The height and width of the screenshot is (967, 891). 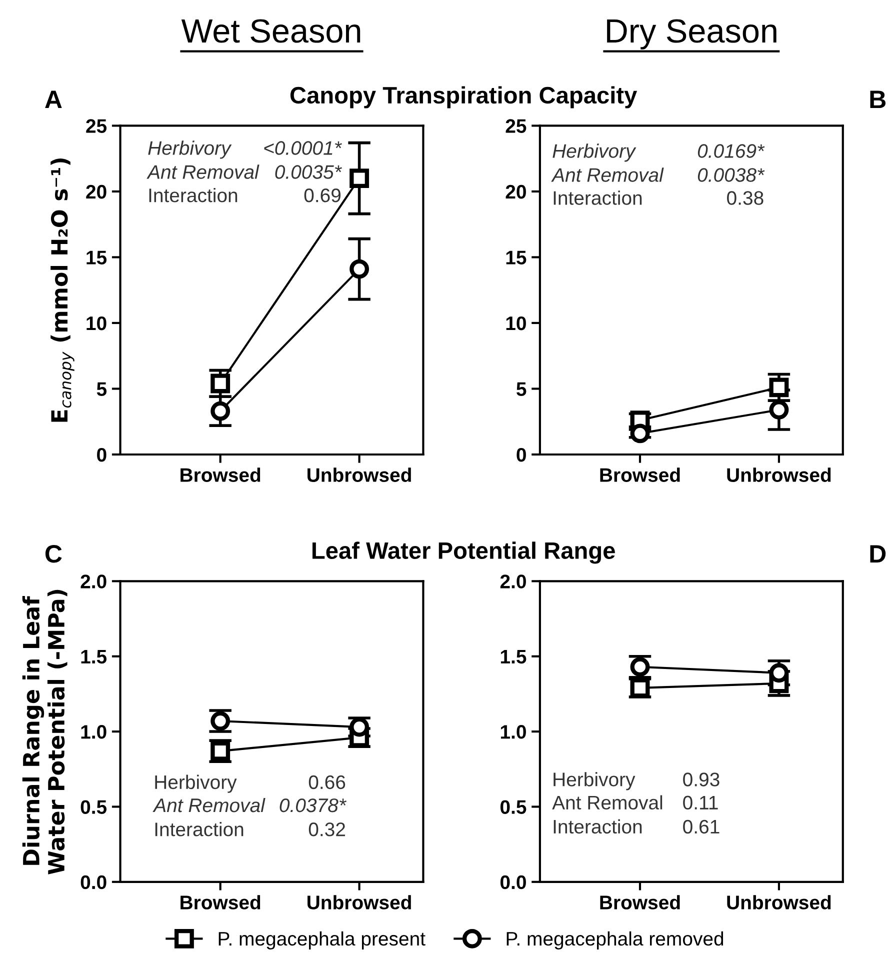 I want to click on annotation: 0.66, so click(x=327, y=782).